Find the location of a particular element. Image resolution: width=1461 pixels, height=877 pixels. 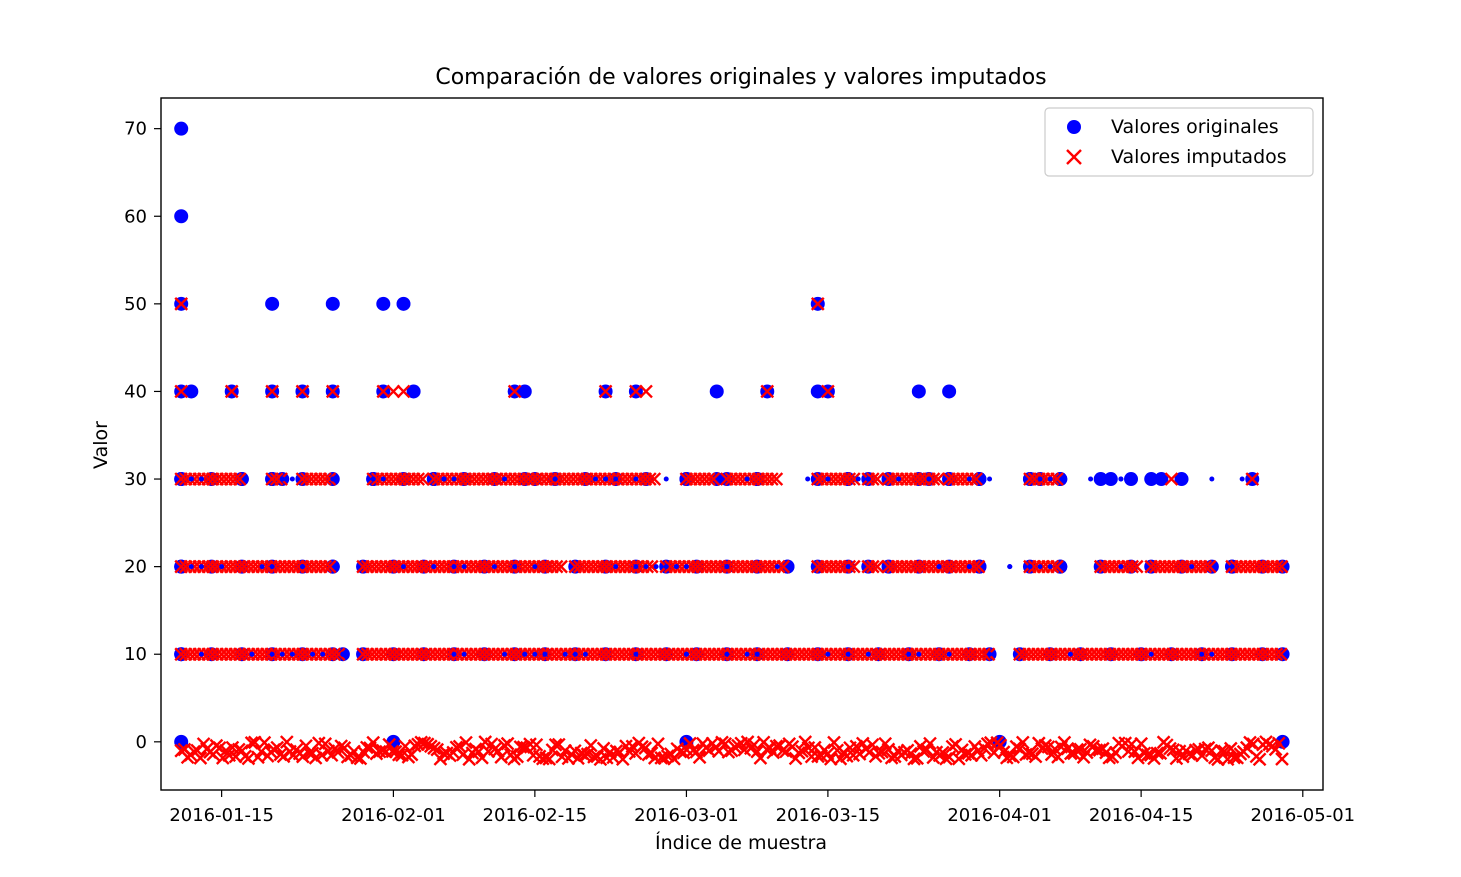

x-axis-label: Índice de muestra is located at coordinates (741, 842).